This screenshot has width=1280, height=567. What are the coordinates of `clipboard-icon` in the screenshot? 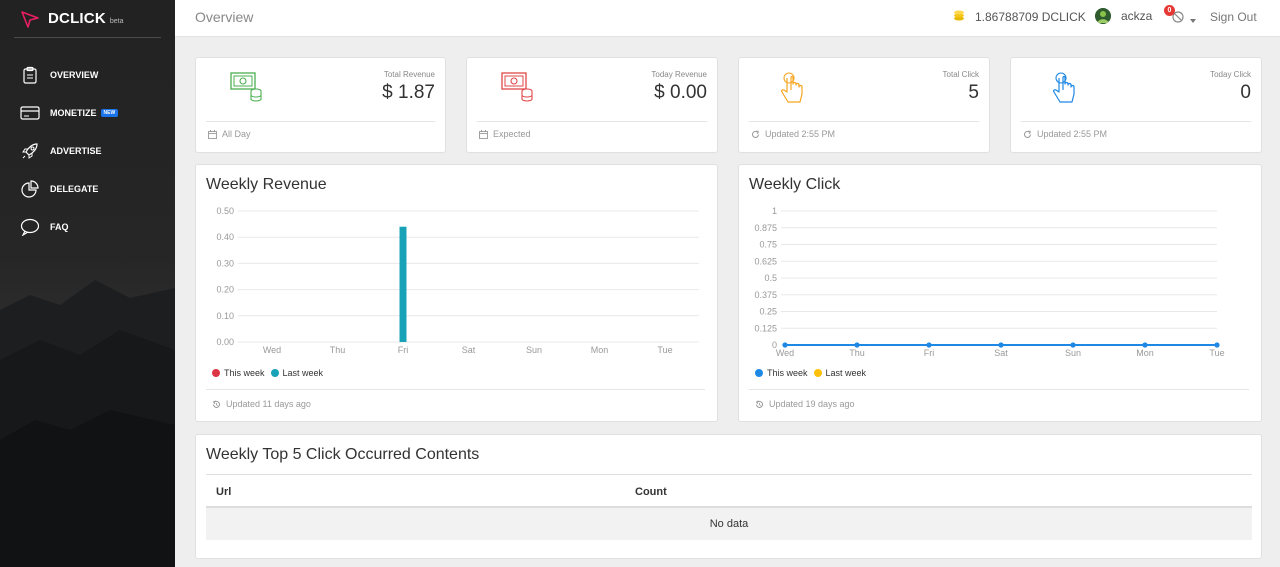 It's located at (30, 75).